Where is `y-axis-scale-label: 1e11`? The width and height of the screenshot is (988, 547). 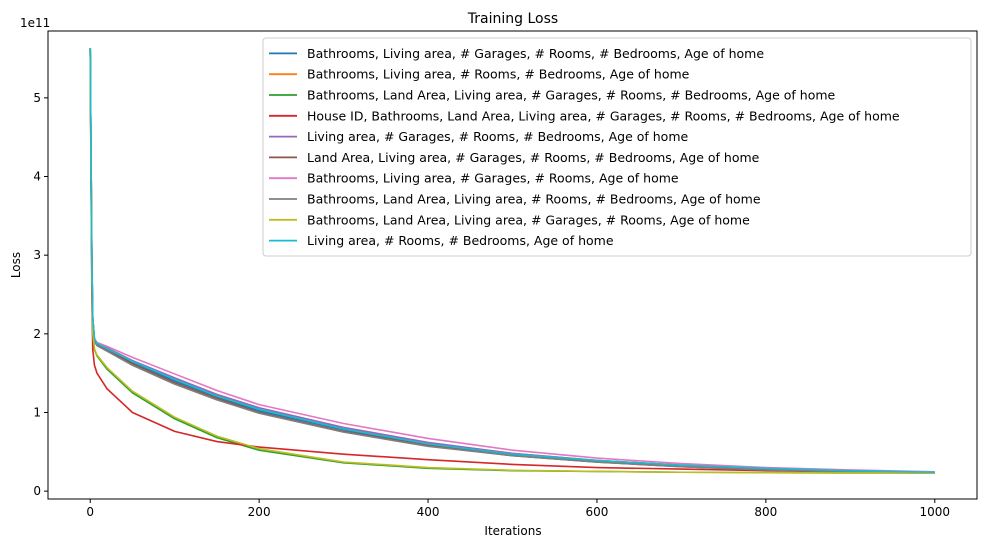 y-axis-scale-label: 1e11 is located at coordinates (35, 23).